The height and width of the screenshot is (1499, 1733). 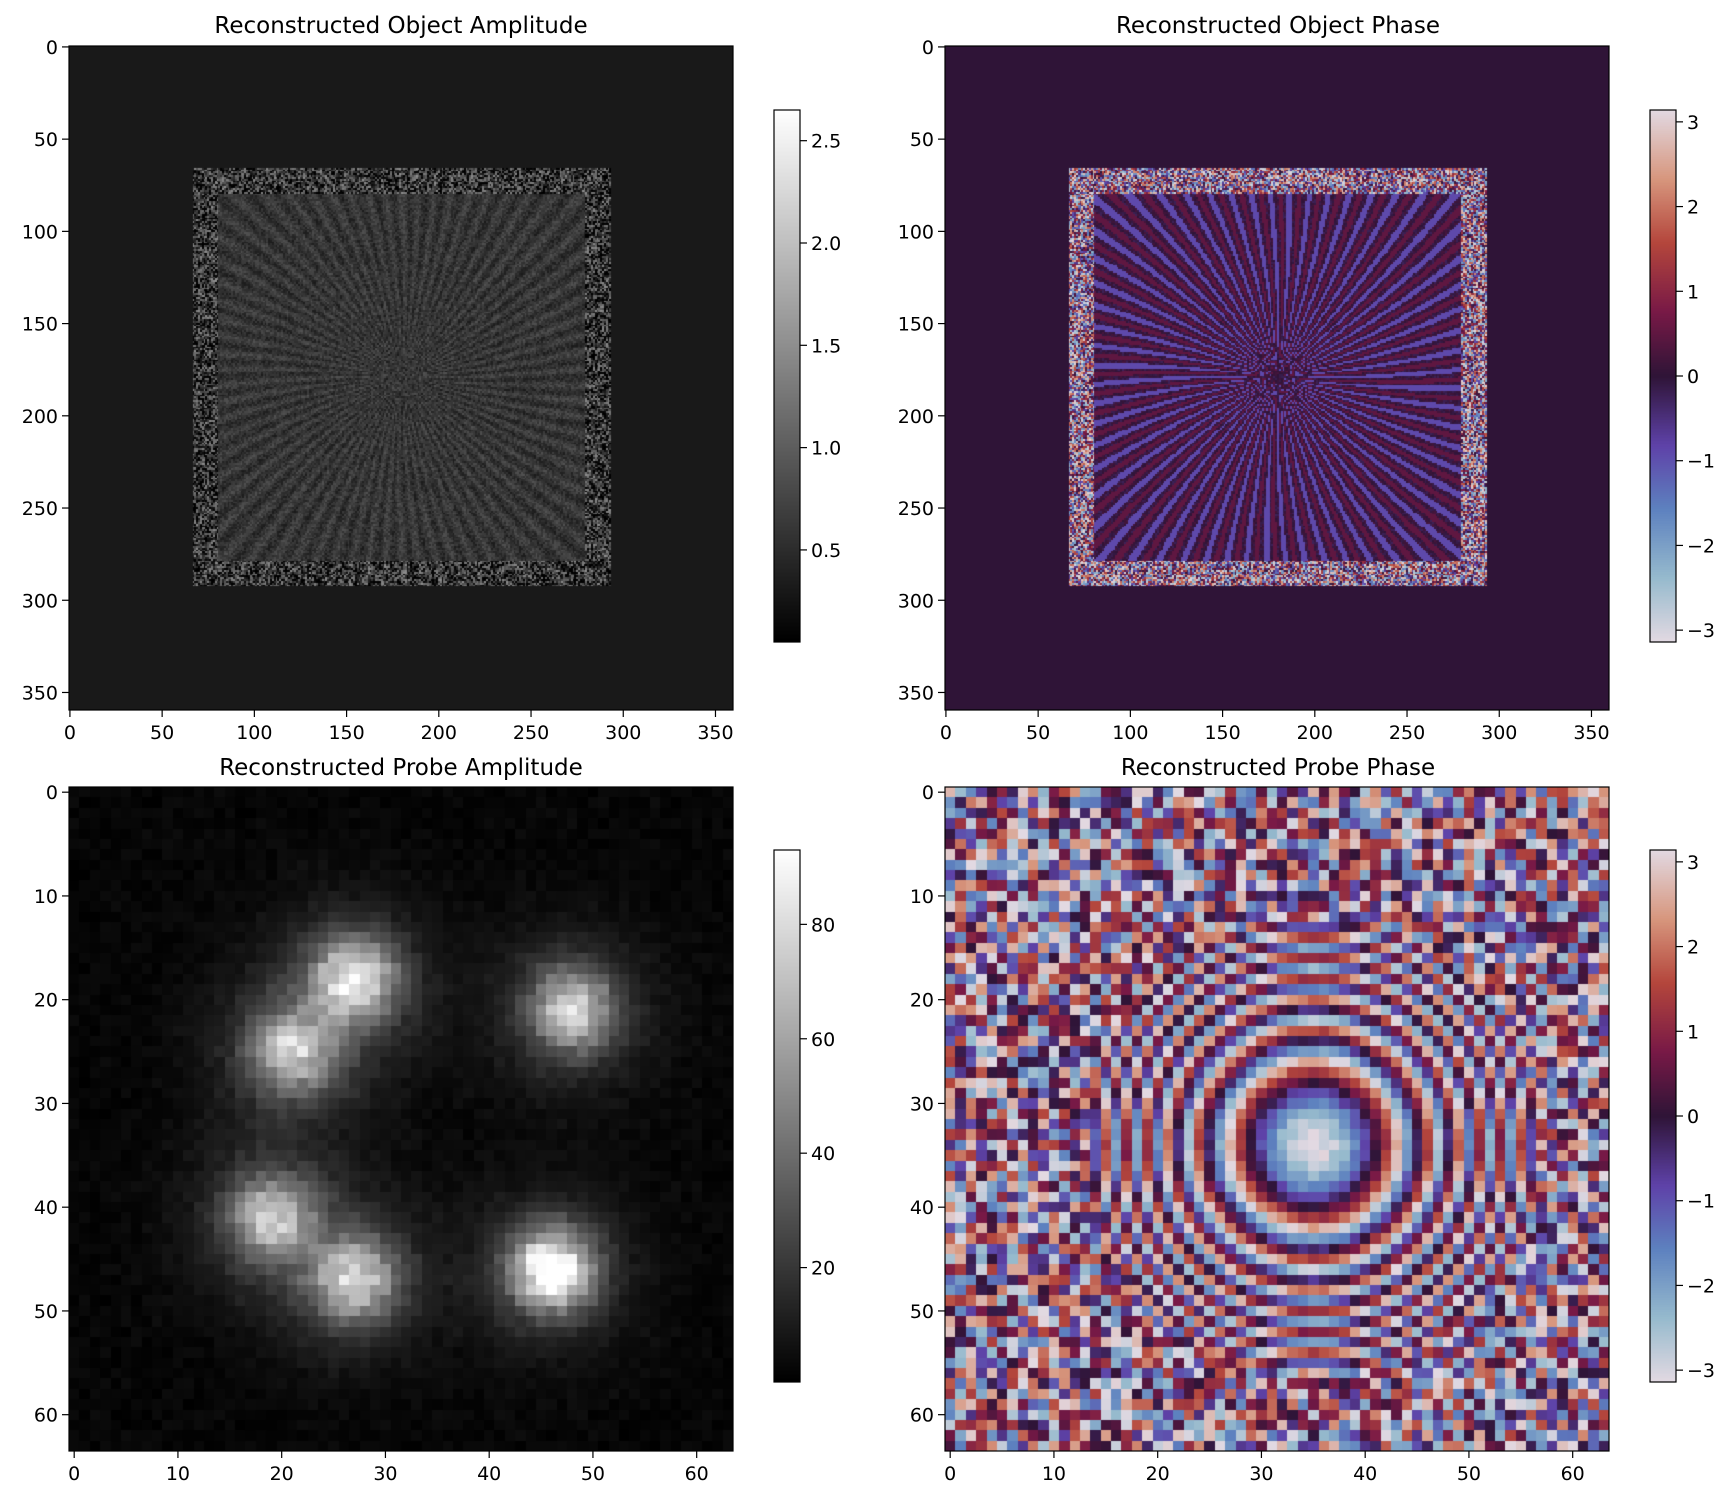 I want to click on colorbar-tick-label: 2, so click(x=1693, y=948).